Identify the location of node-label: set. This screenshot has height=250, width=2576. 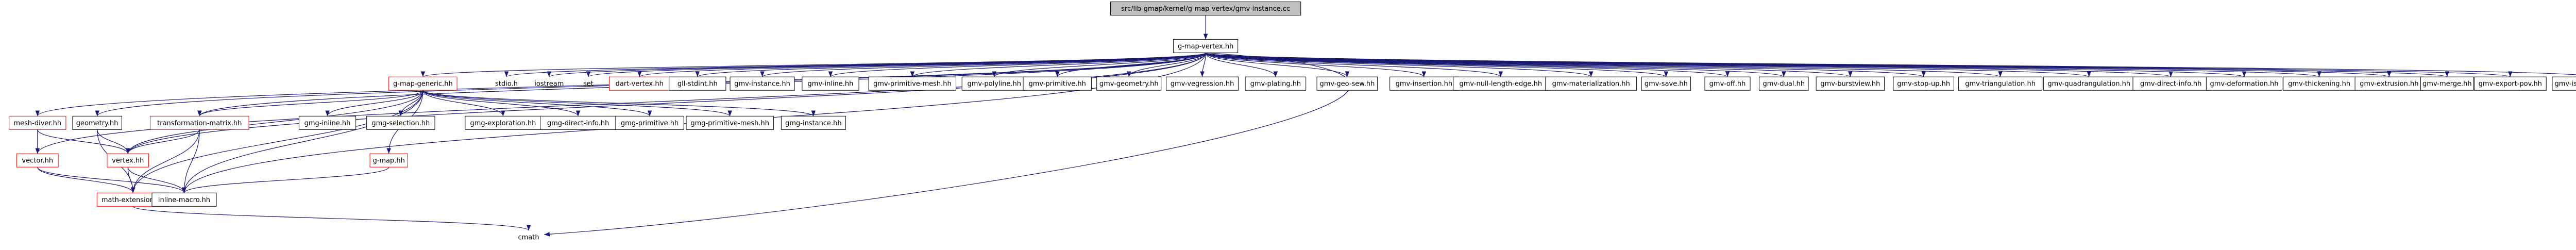
(588, 84).